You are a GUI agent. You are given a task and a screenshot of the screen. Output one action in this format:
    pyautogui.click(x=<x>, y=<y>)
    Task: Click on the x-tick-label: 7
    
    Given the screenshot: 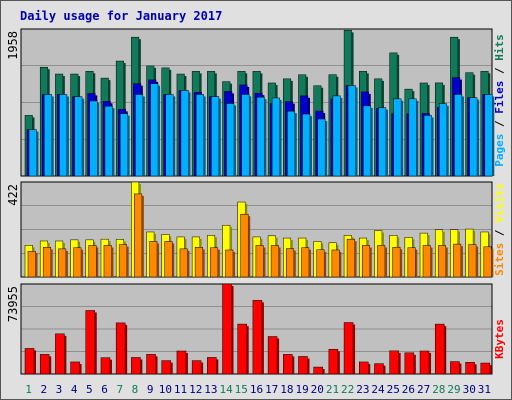 What is the action you would take?
    pyautogui.click(x=119, y=389)
    